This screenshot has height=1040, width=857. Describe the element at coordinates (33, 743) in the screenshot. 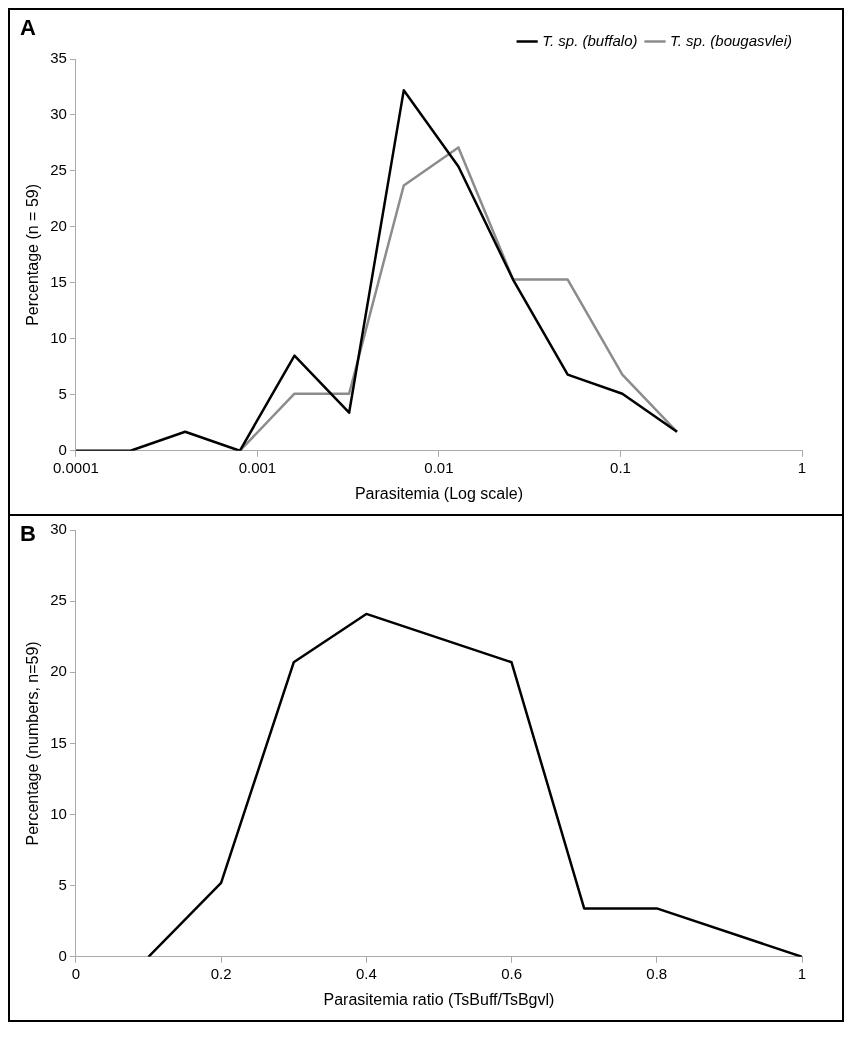

I see `y-axis-title: Percentage (numbers, n=59)` at that location.